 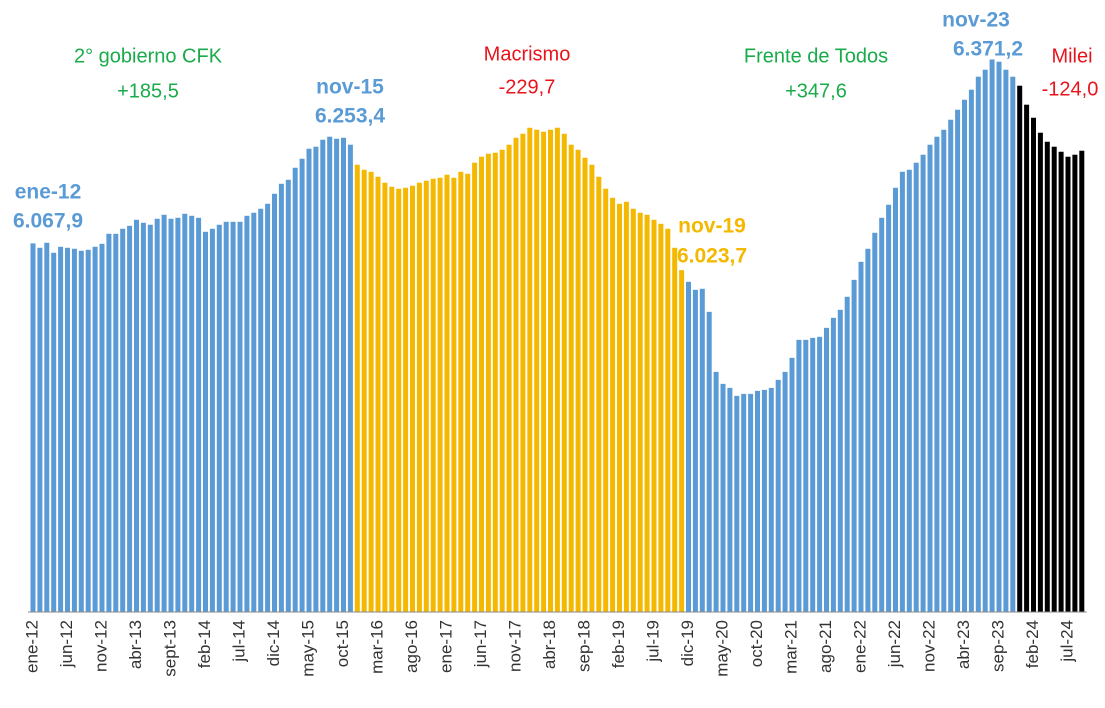 What do you see at coordinates (31, 646) in the screenshot?
I see `x-tick-label: ene-12` at bounding box center [31, 646].